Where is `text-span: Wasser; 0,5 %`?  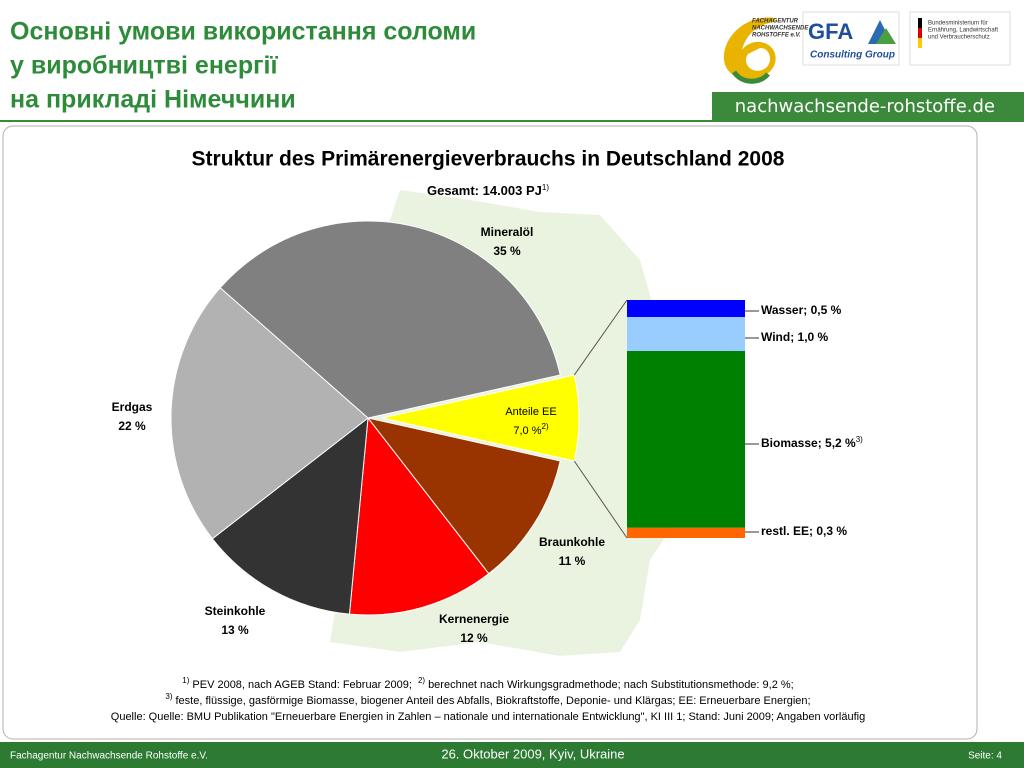
text-span: Wasser; 0,5 % is located at coordinates (801, 310).